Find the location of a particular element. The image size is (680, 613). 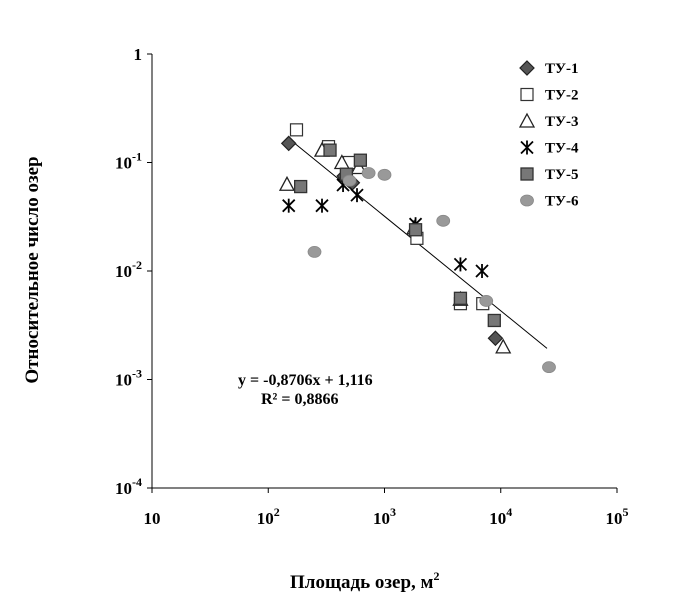

x-axis-title-text: Площадь озер, м is located at coordinates (362, 582).